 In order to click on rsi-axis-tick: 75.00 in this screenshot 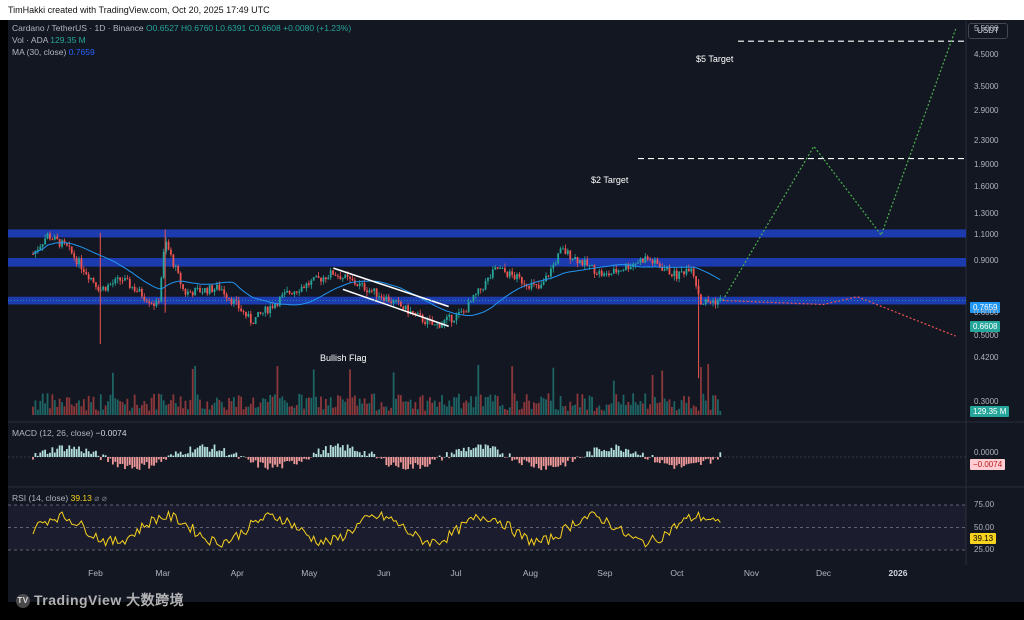, I will do `click(984, 504)`.